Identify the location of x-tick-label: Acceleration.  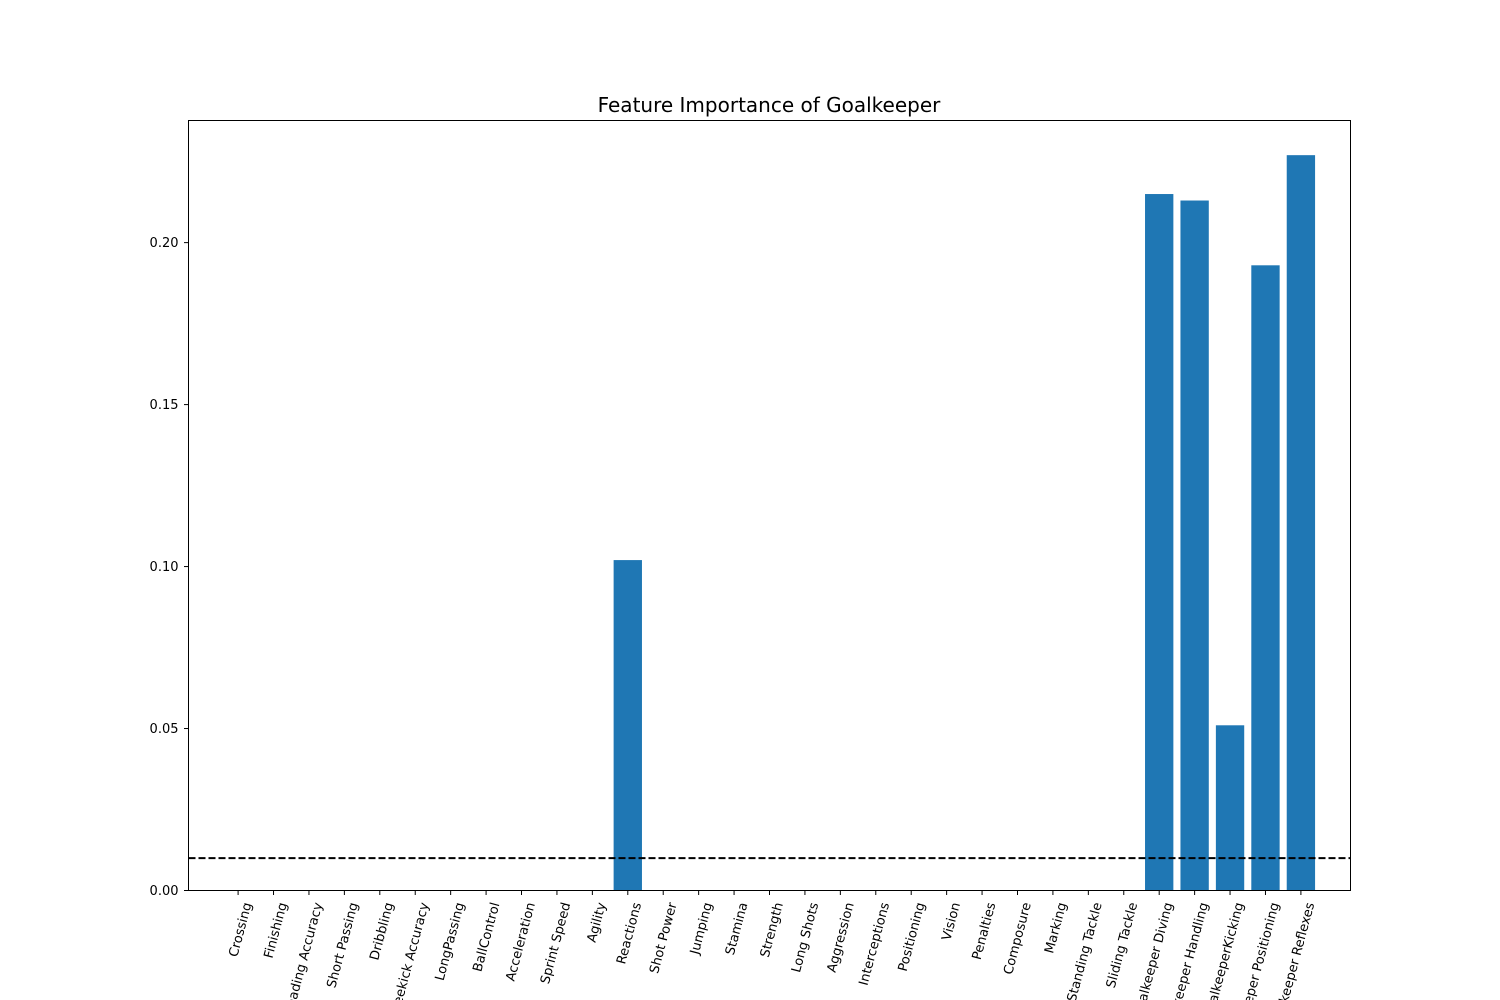
(520, 942).